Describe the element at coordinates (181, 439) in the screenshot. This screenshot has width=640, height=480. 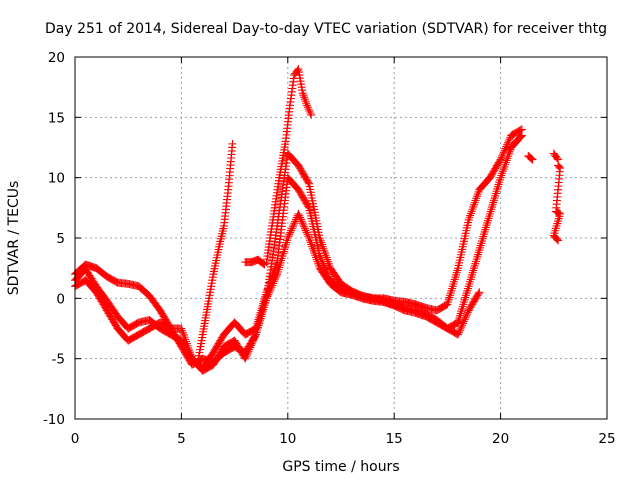
I see `x-tick-label: 5` at that location.